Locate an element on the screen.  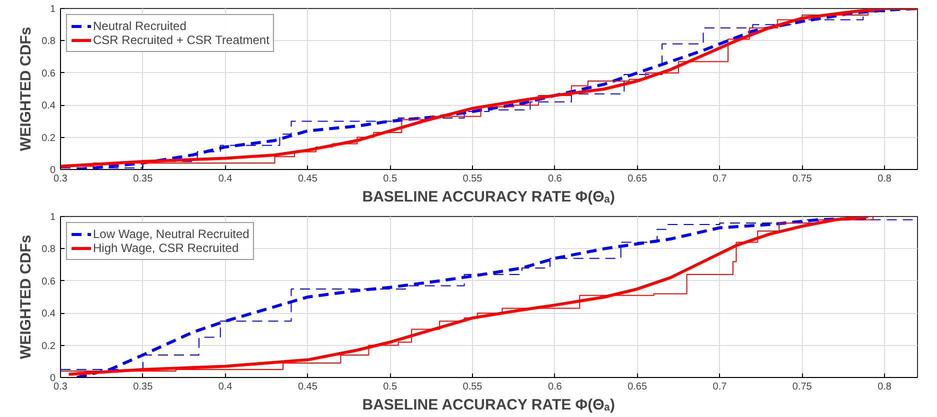
legend-label: CSR Recruited + CSR Treatment is located at coordinates (181, 40).